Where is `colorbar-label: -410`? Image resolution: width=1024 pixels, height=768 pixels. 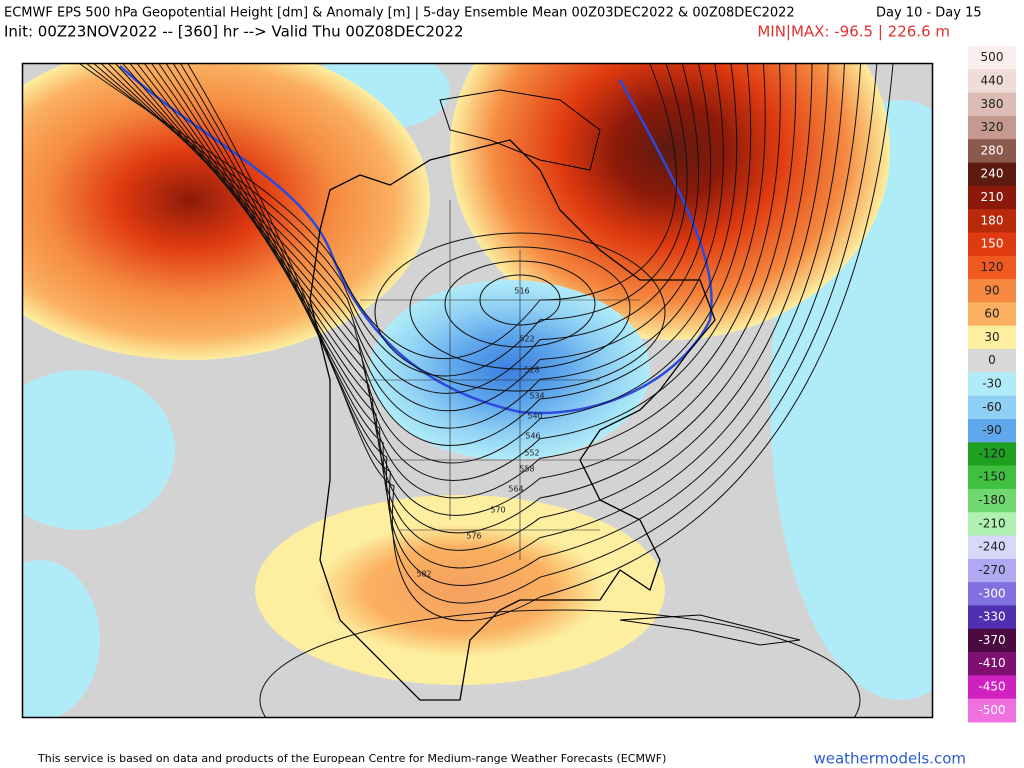
colorbar-label: -410 is located at coordinates (991, 663).